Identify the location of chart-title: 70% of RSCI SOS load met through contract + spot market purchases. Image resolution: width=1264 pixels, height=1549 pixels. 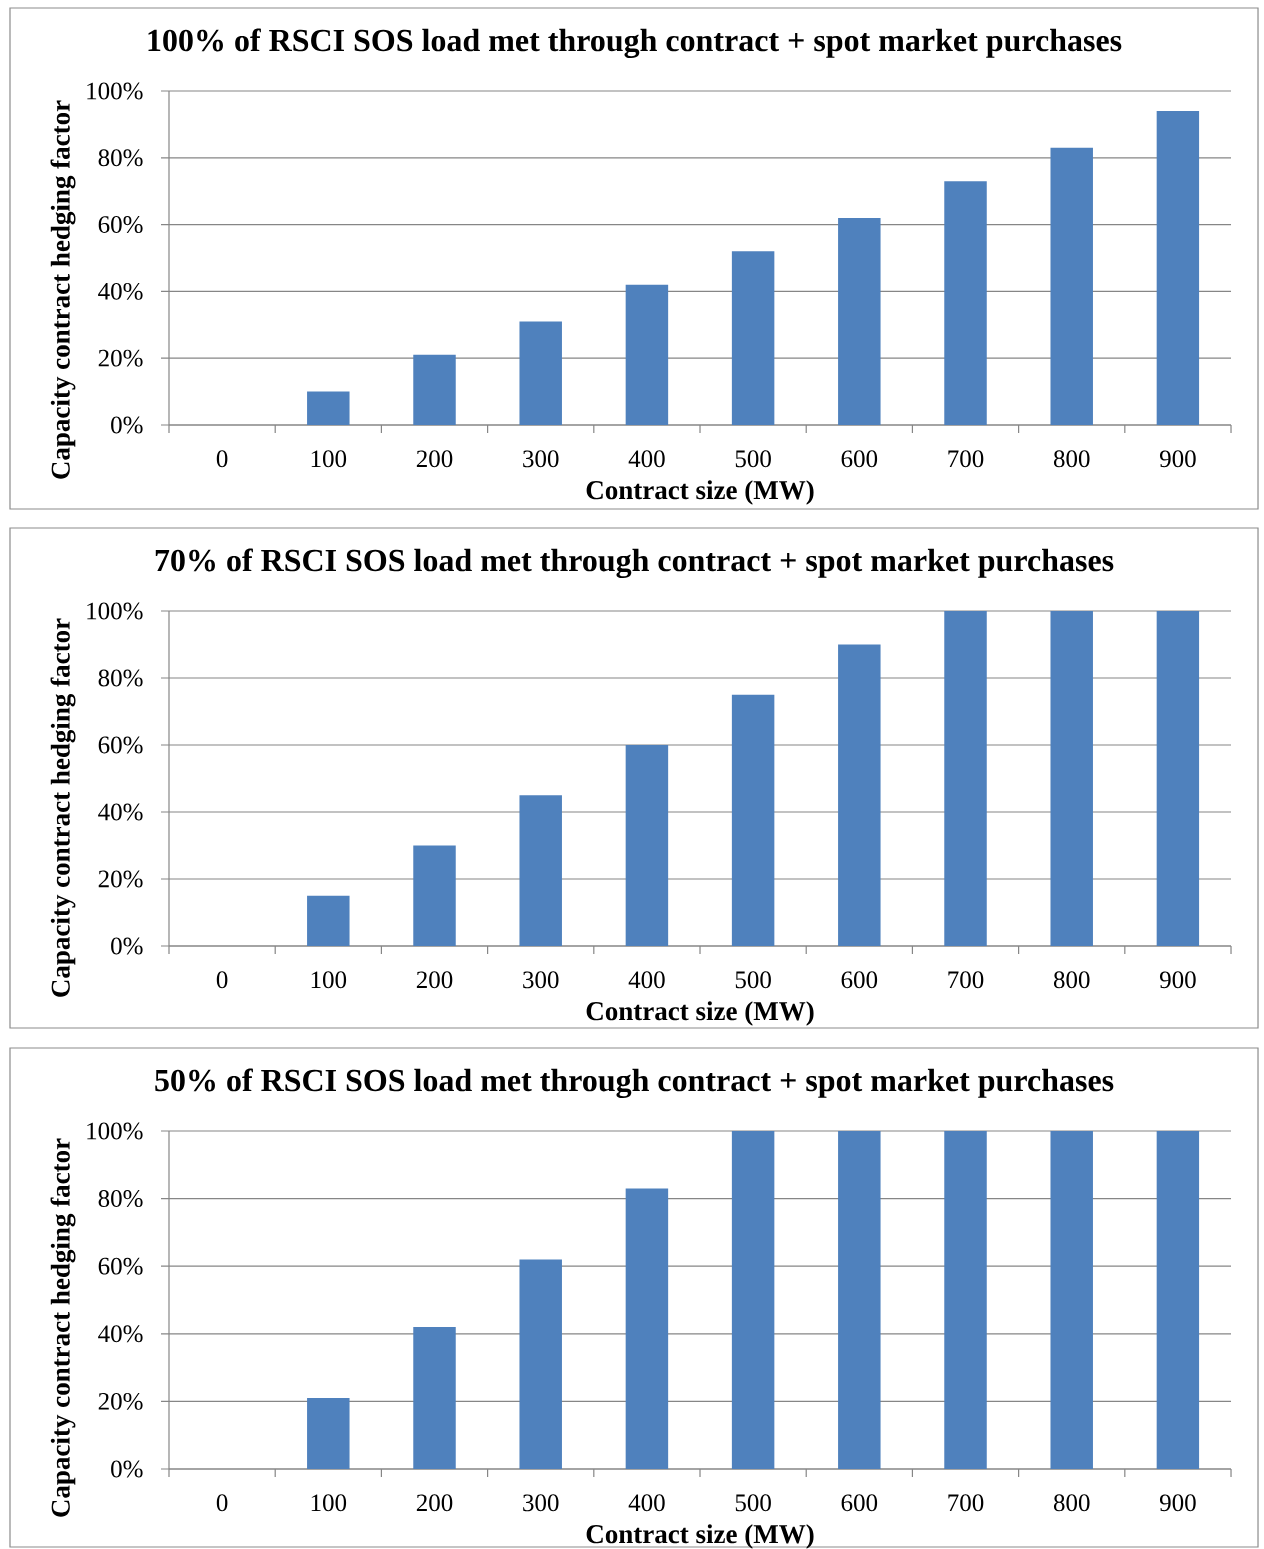
(634, 563).